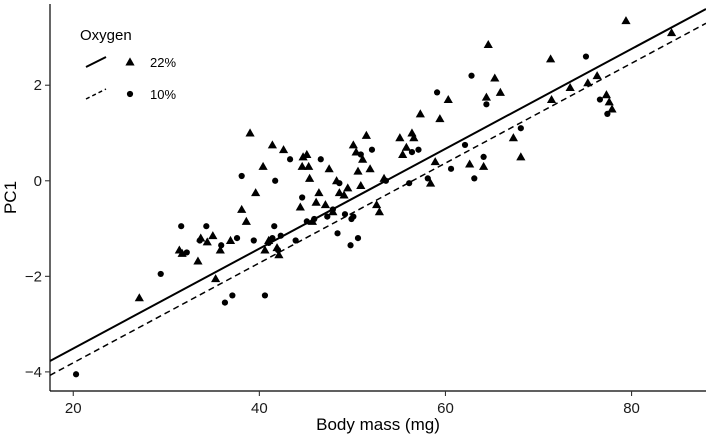 This screenshot has width=709, height=436. What do you see at coordinates (33, 276) in the screenshot?
I see `y-tick-label: −2` at bounding box center [33, 276].